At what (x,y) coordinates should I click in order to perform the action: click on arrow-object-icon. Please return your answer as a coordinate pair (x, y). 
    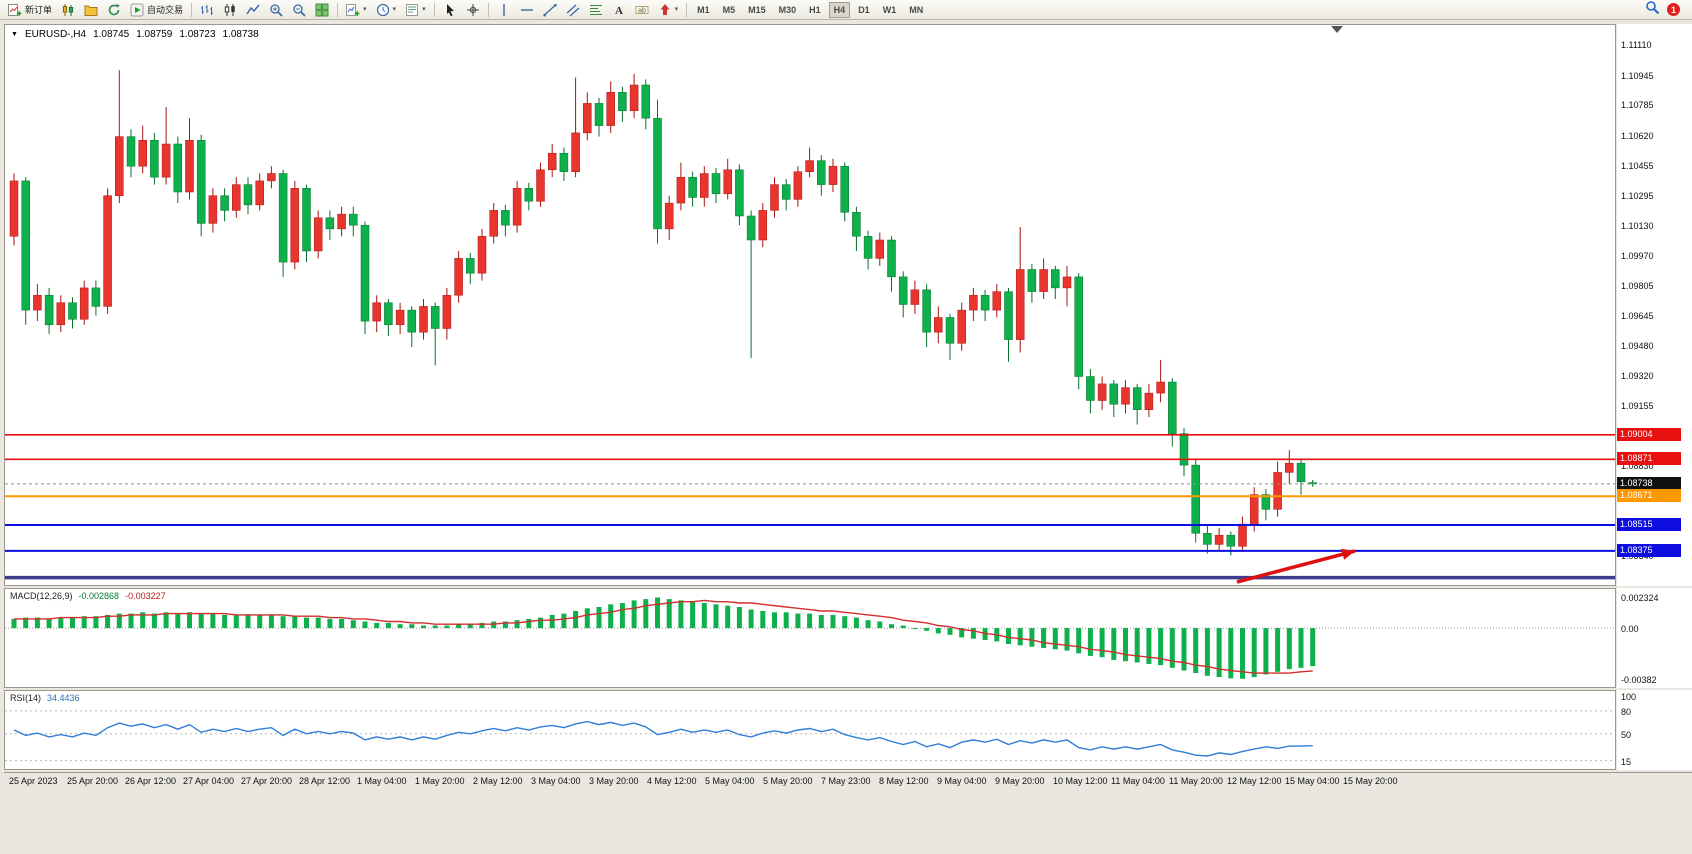
    Looking at the image, I should click on (665, 9).